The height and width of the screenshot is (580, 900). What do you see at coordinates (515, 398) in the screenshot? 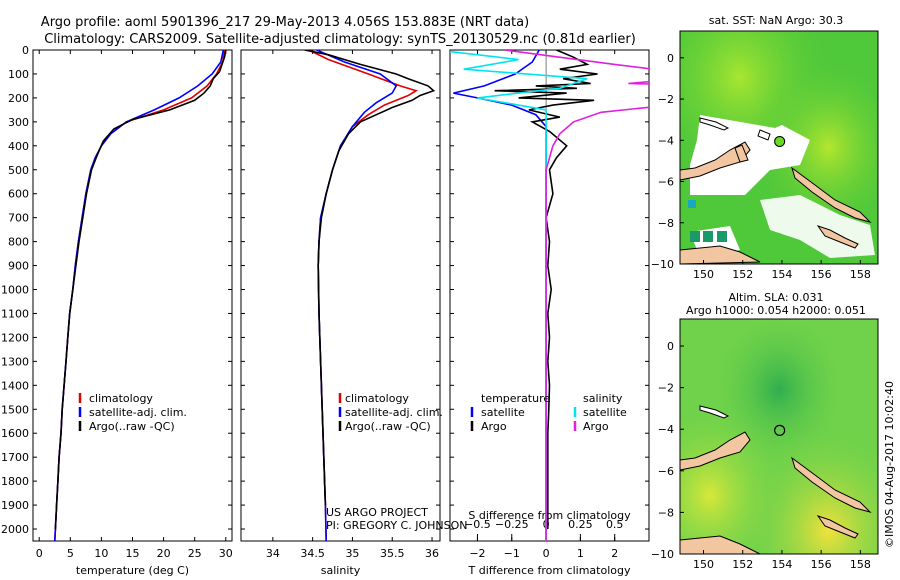
I see `legend-title-temperature: temperature` at bounding box center [515, 398].